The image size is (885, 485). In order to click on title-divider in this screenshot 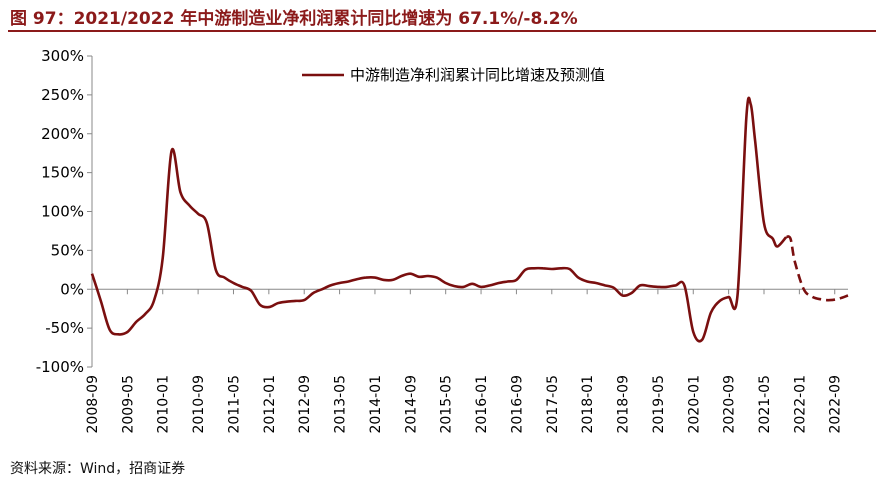, I will do `click(442, 31)`.